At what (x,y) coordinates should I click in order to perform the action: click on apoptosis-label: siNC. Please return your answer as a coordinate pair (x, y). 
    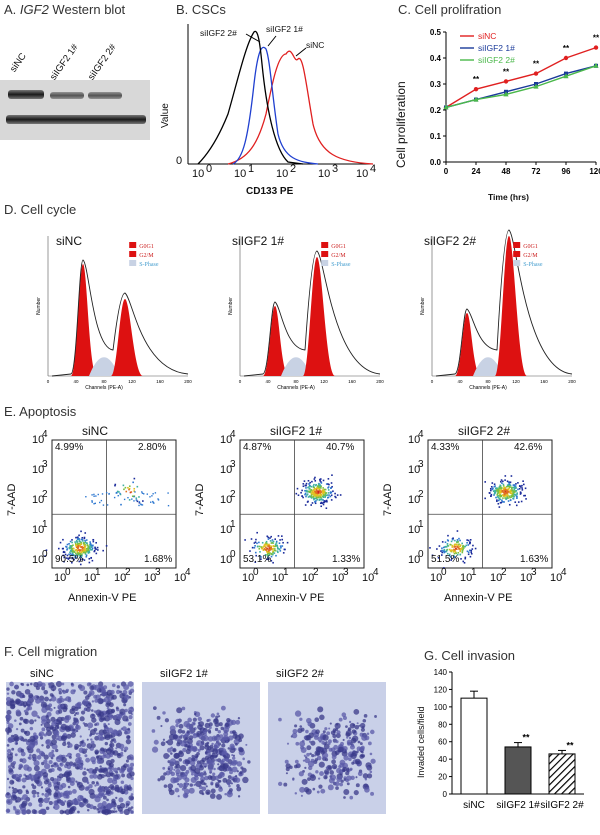
    Looking at the image, I should click on (95, 431).